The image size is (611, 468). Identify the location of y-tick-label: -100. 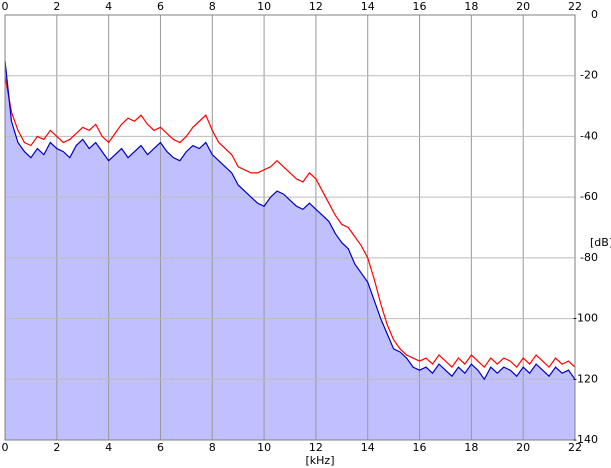
(585, 318).